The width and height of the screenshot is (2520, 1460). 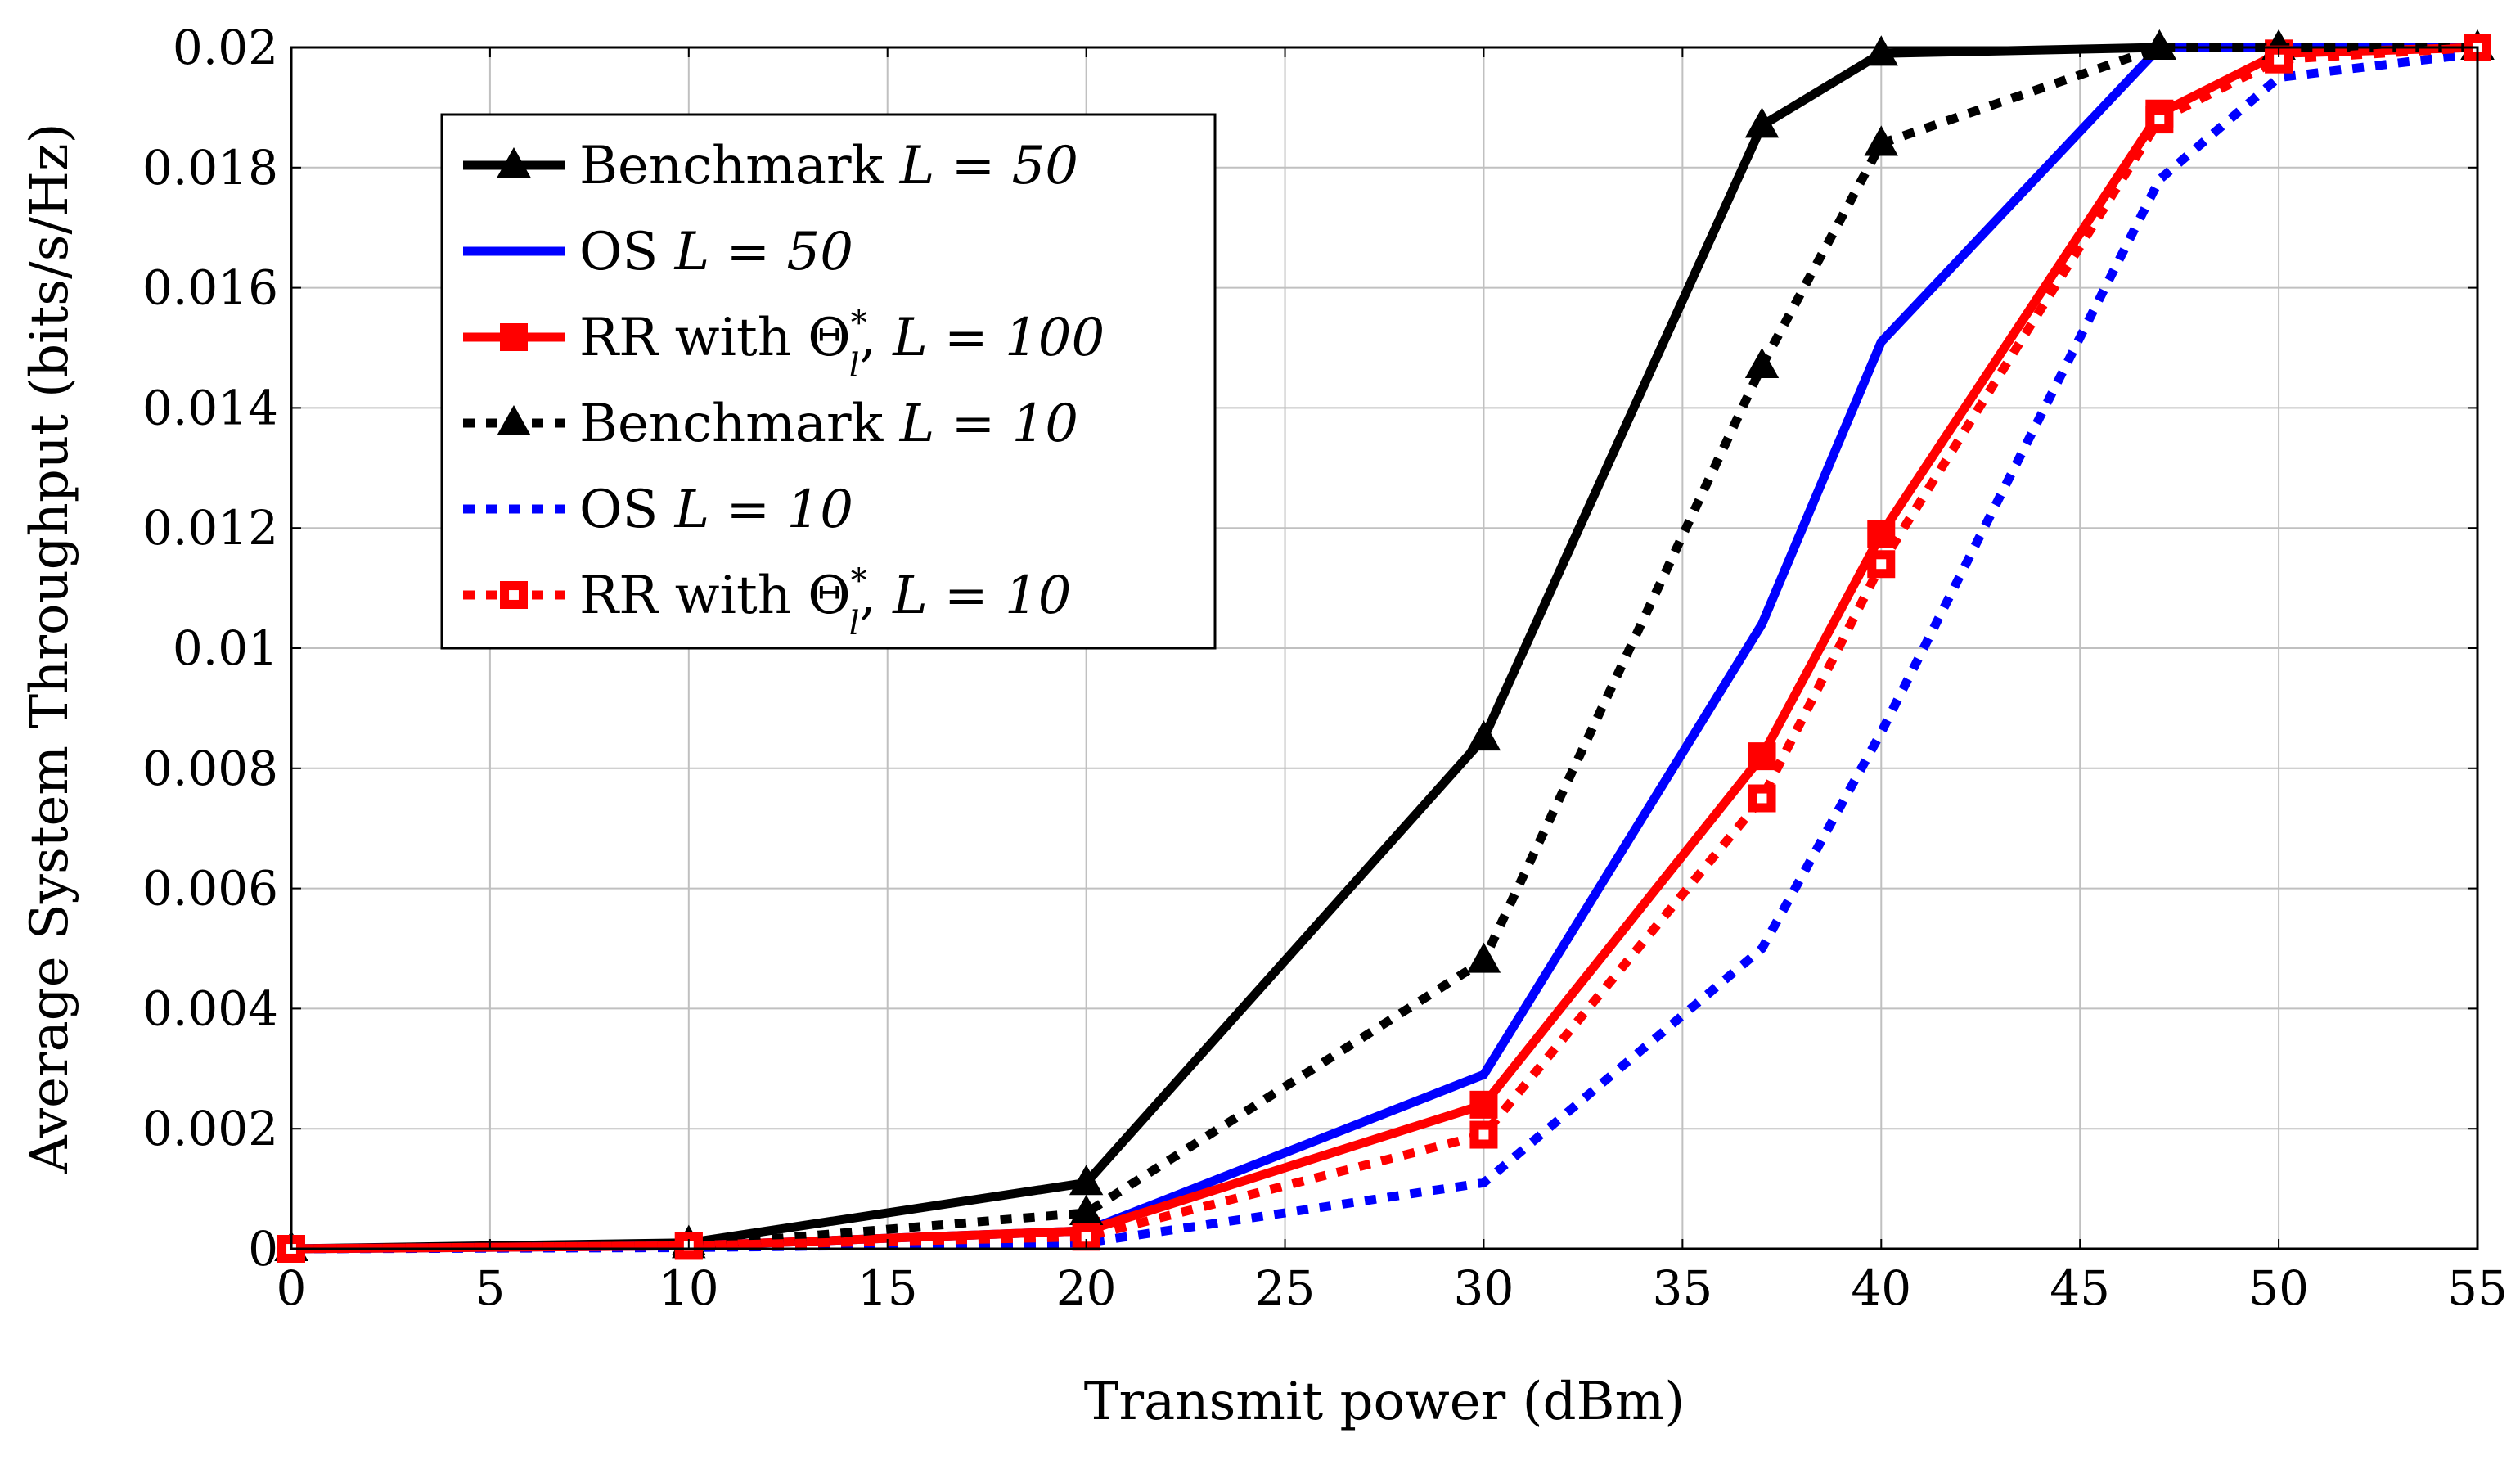 What do you see at coordinates (226, 648) in the screenshot?
I see `y-tick-label: 0.01` at bounding box center [226, 648].